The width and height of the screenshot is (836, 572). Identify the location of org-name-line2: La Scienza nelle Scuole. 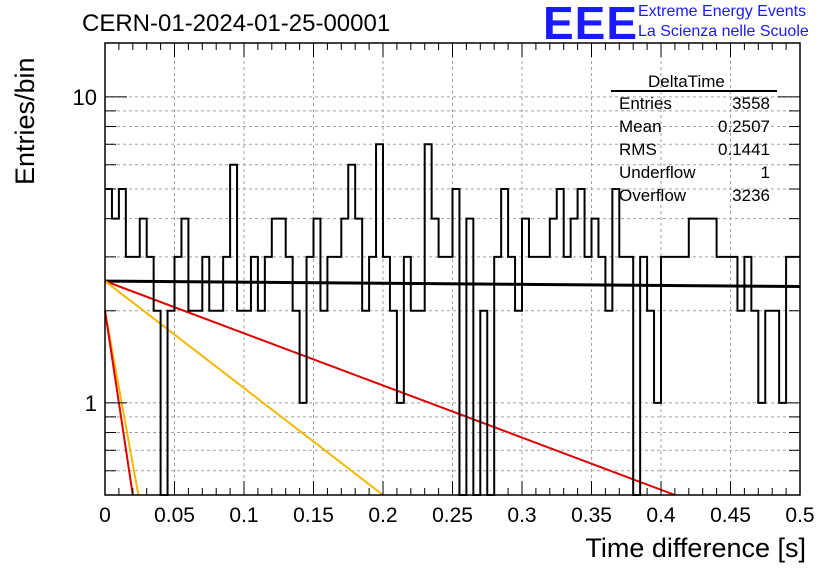
(723, 31).